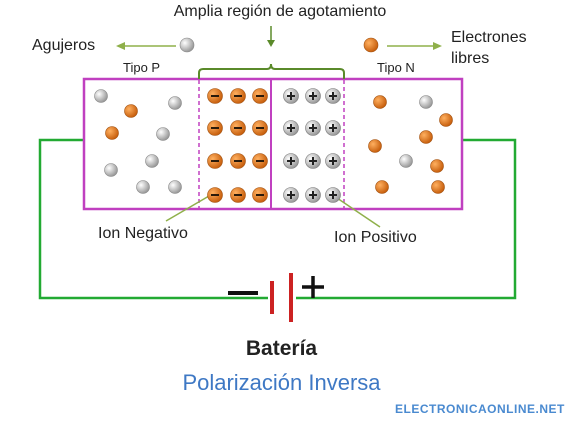  Describe the element at coordinates (143, 233) in the screenshot. I see `negative-ion-label: Ion Negativo` at that location.